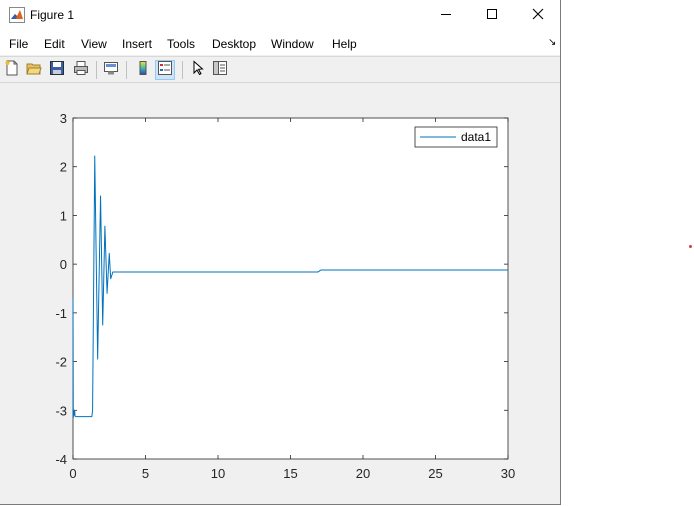 The width and height of the screenshot is (694, 506). I want to click on menu-edit: Edit, so click(54, 44).